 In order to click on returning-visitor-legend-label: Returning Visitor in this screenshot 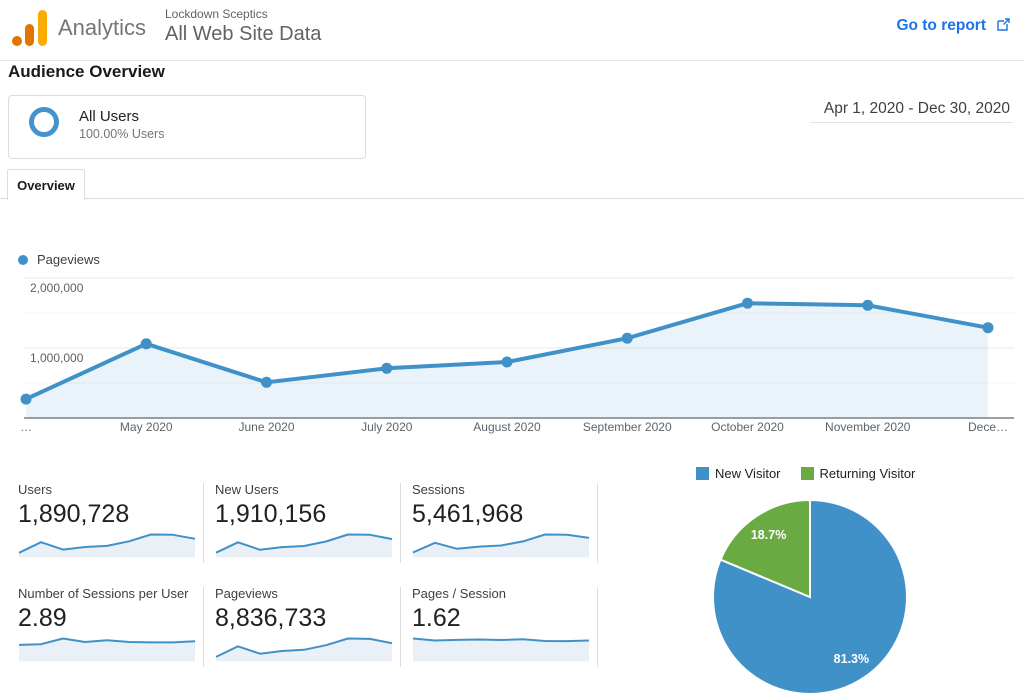, I will do `click(867, 473)`.